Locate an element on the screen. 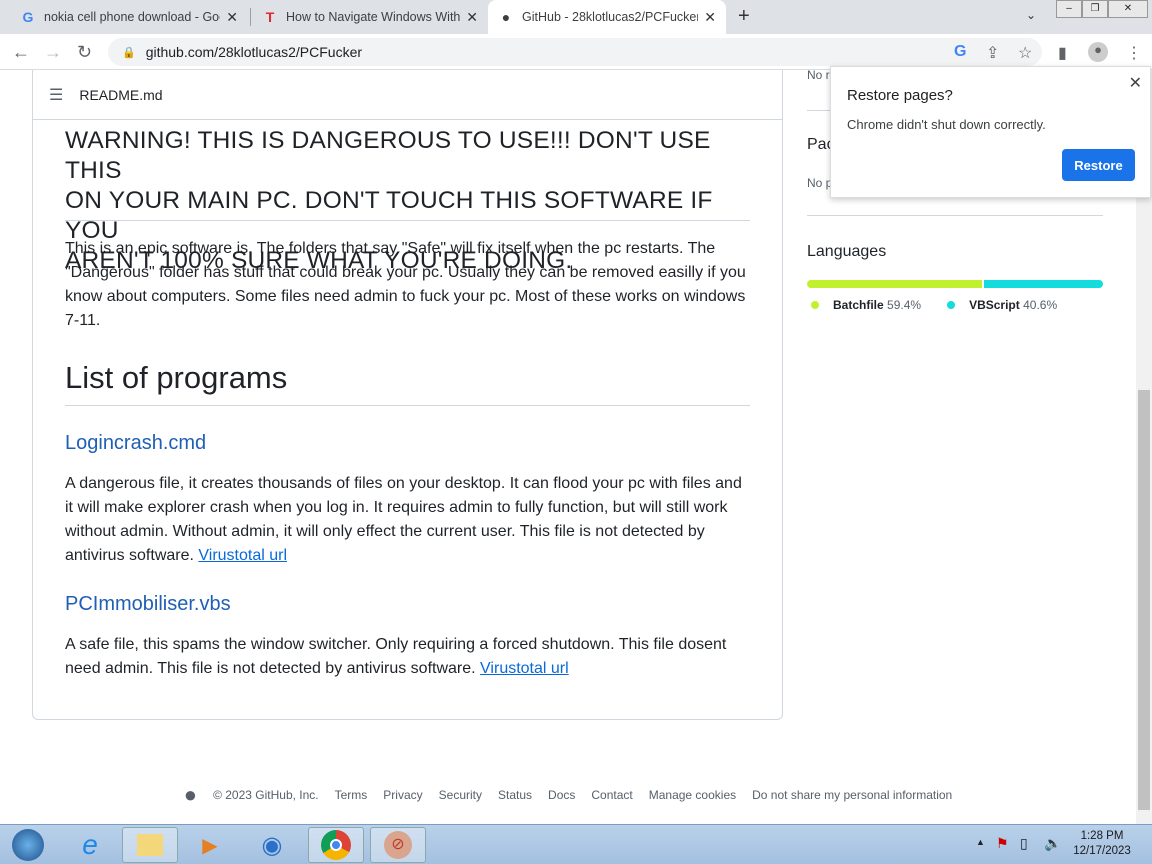 The image size is (1152, 864). share-icon: ⇪ is located at coordinates (993, 53).